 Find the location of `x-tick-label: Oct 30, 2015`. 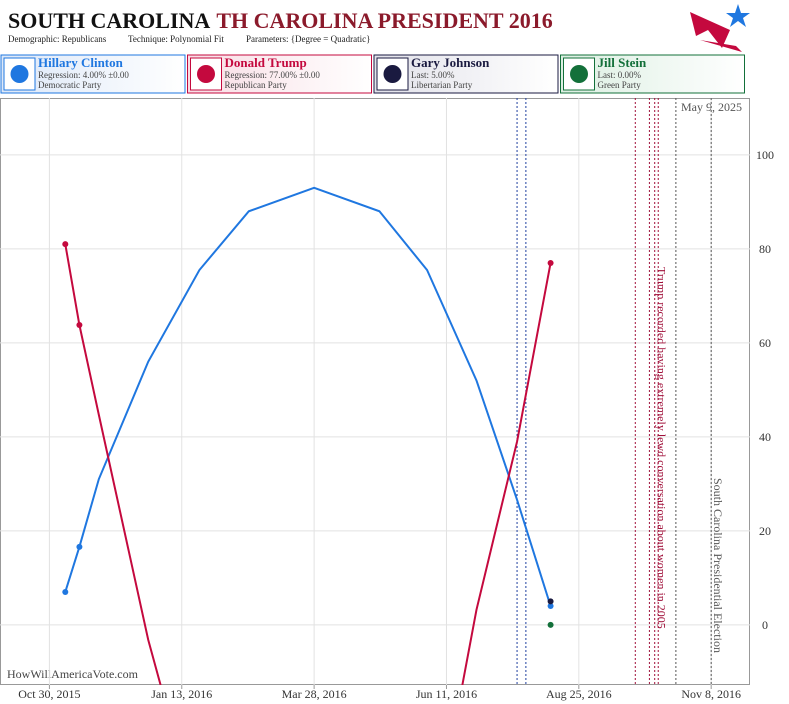

x-tick-label: Oct 30, 2015 is located at coordinates (49, 694).